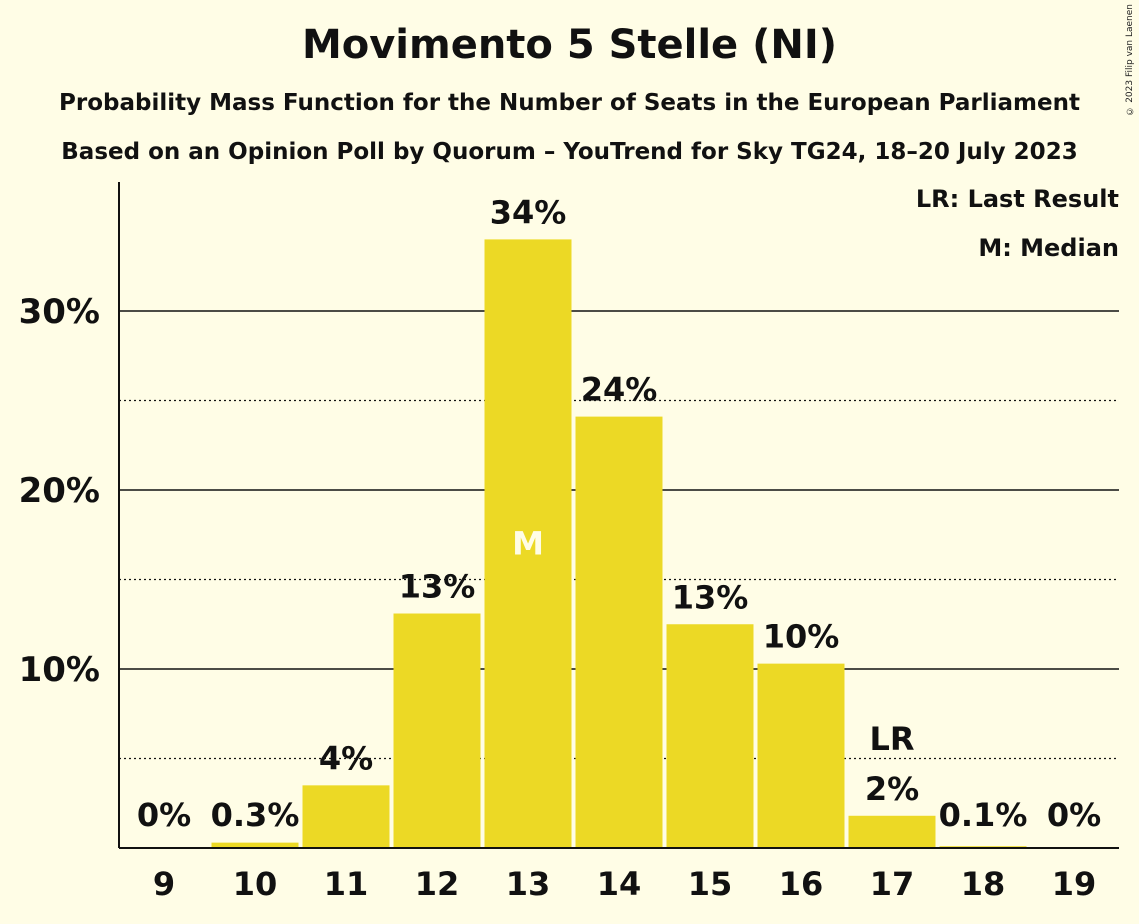 Image resolution: width=1139 pixels, height=924 pixels. What do you see at coordinates (983, 815) in the screenshot?
I see `data-label: 0.1%` at bounding box center [983, 815].